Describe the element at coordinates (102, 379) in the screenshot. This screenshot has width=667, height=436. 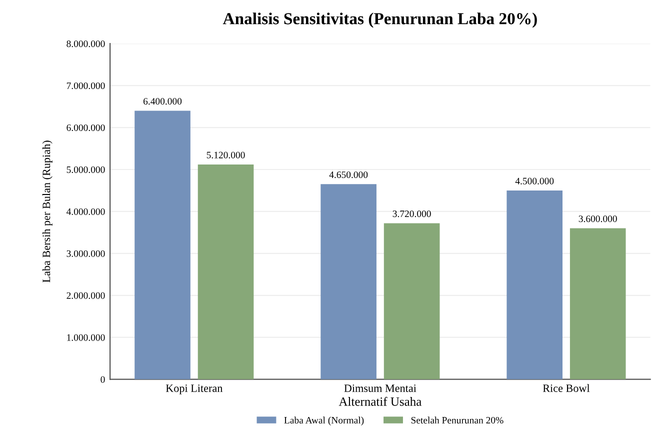
I see `y-tick-label: 0` at that location.